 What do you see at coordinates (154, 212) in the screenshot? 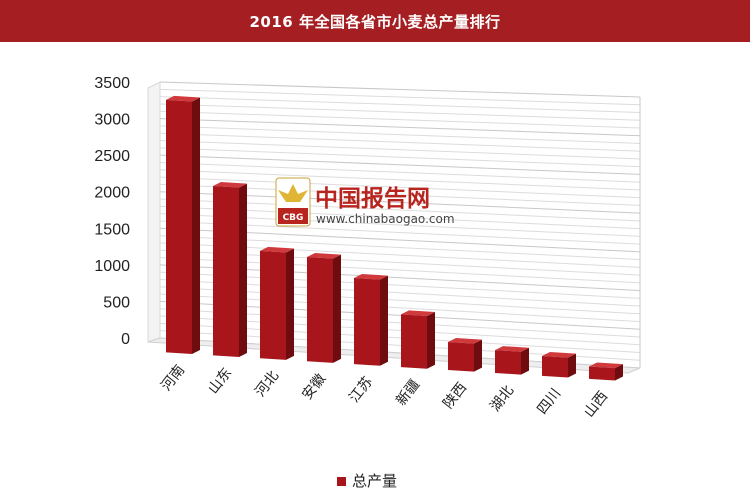
I see `left-wall` at bounding box center [154, 212].